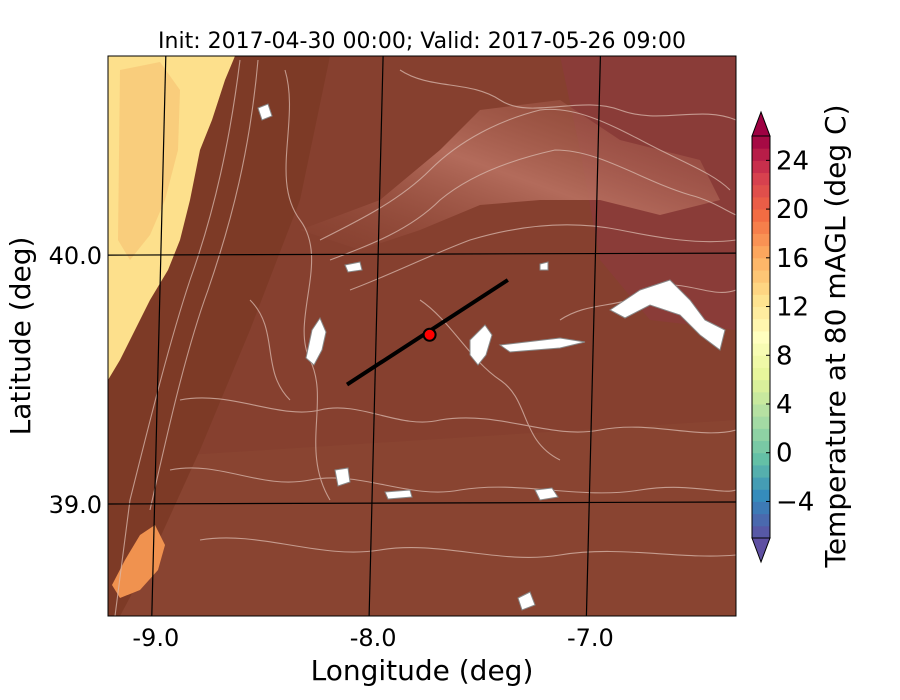 The width and height of the screenshot is (900, 700). What do you see at coordinates (590, 638) in the screenshot?
I see `x-tick-label-2: -7.0` at bounding box center [590, 638].